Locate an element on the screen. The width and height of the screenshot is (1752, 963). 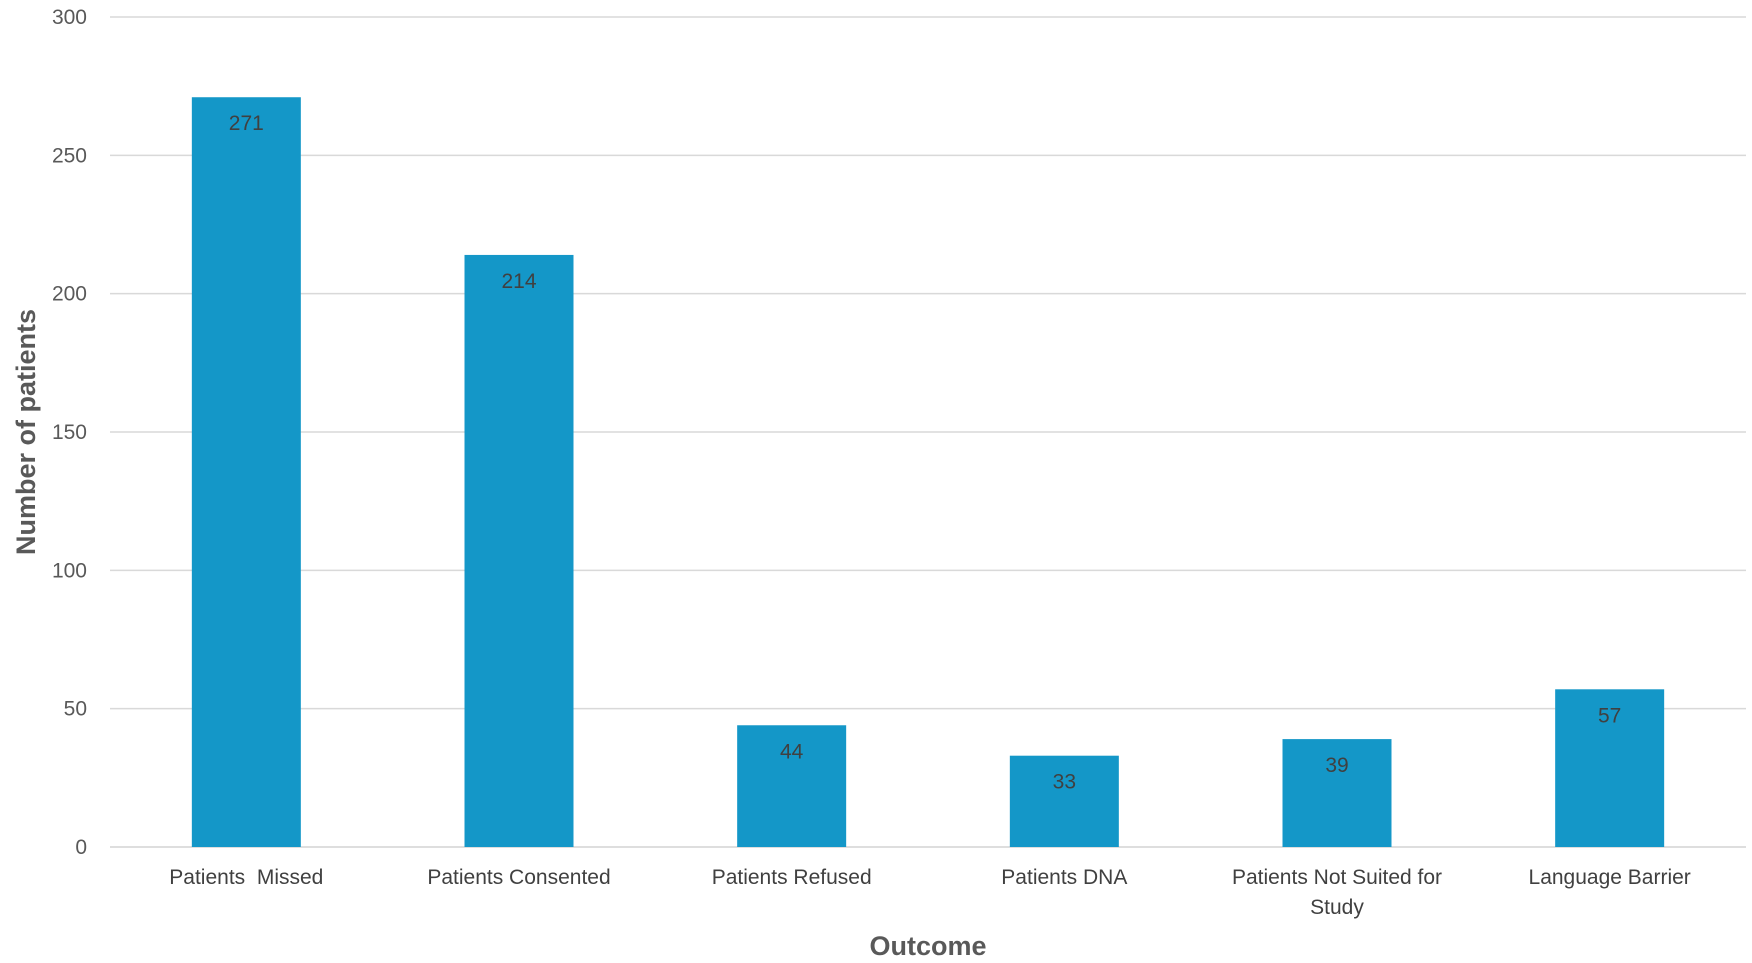
data-label: 57 is located at coordinates (1609, 715).